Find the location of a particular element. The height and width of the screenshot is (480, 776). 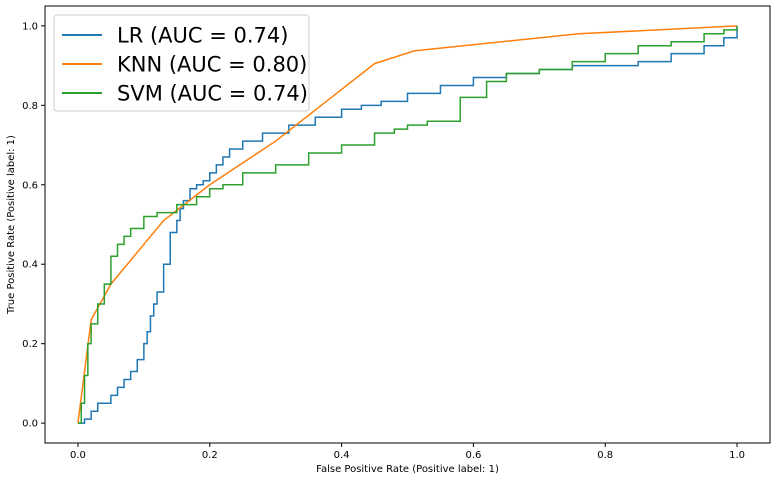

y-axis-ticks: 0.0 0.2 0.4 0.6 0.8 1.0 is located at coordinates (33, 225).